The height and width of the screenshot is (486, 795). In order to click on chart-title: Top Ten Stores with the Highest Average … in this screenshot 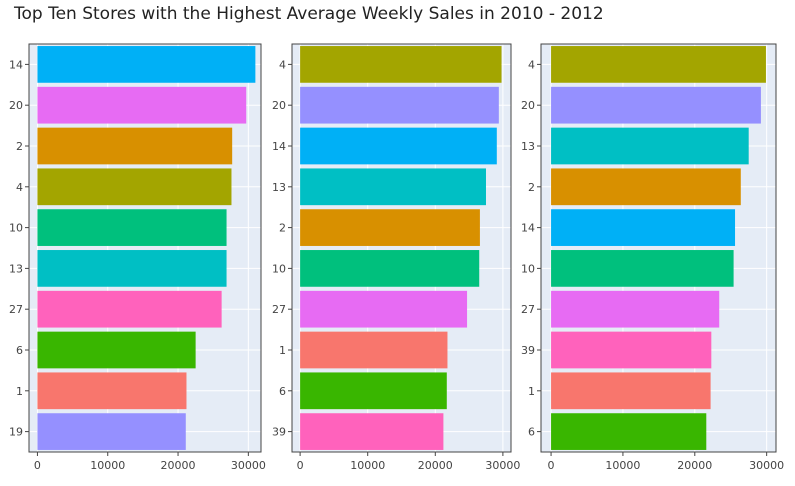, I will do `click(309, 14)`.